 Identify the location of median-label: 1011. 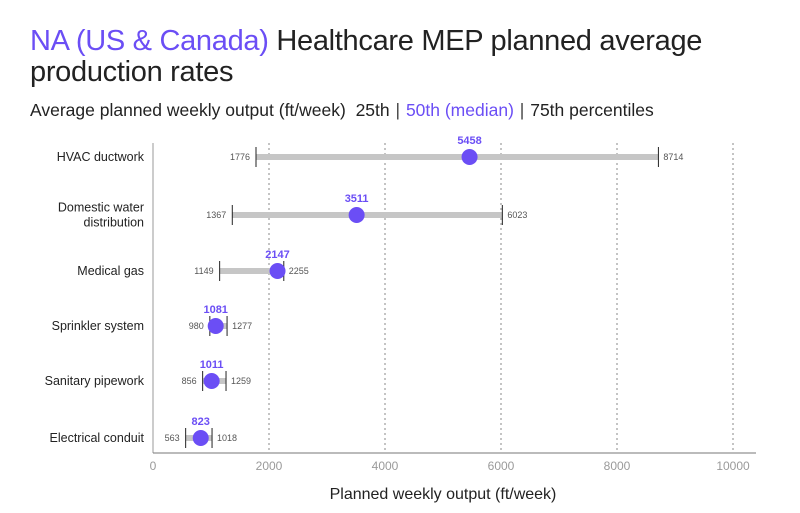
(212, 365).